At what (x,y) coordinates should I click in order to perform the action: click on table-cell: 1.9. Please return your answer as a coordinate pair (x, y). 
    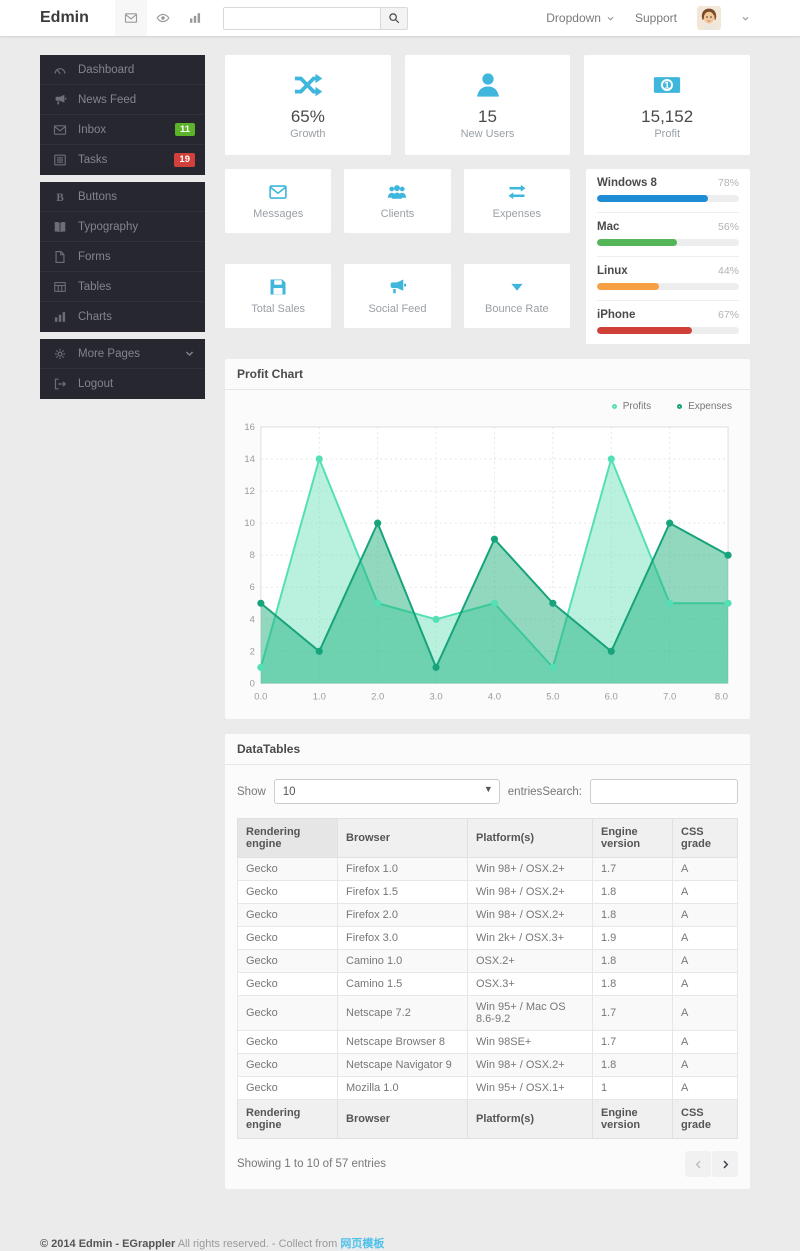
    Looking at the image, I should click on (632, 938).